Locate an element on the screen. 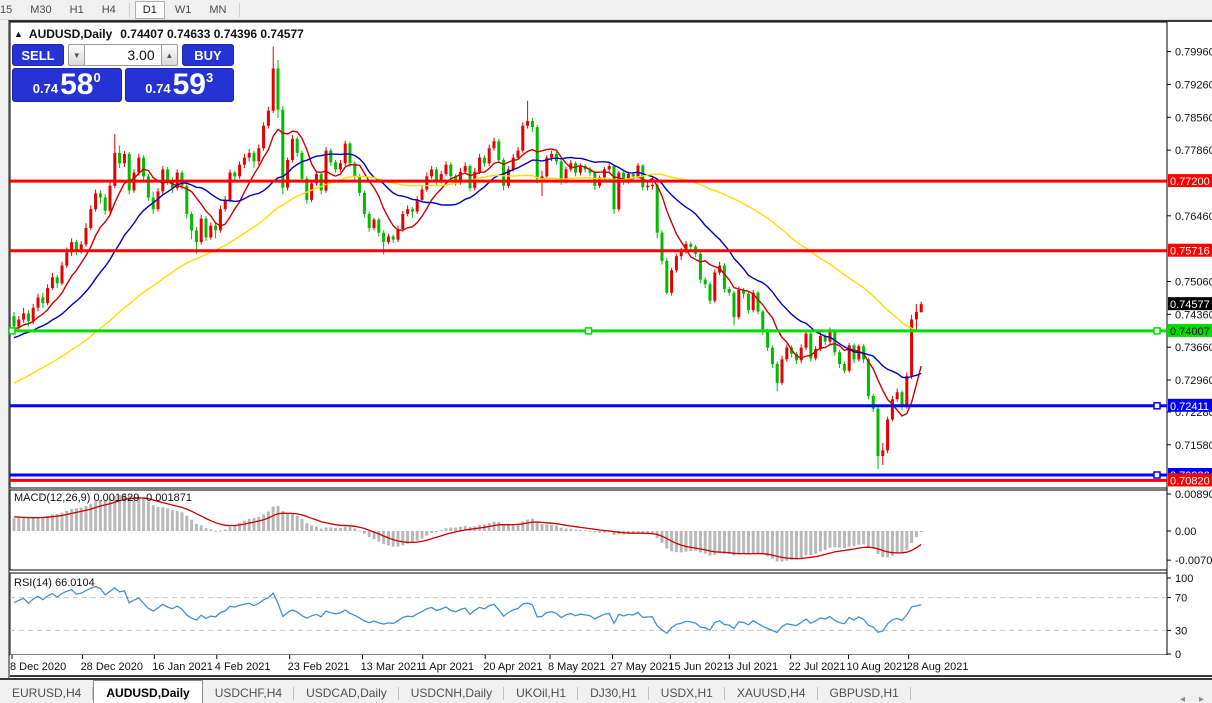 Image resolution: width=1212 pixels, height=703 pixels. rsi-line is located at coordinates (467, 610).